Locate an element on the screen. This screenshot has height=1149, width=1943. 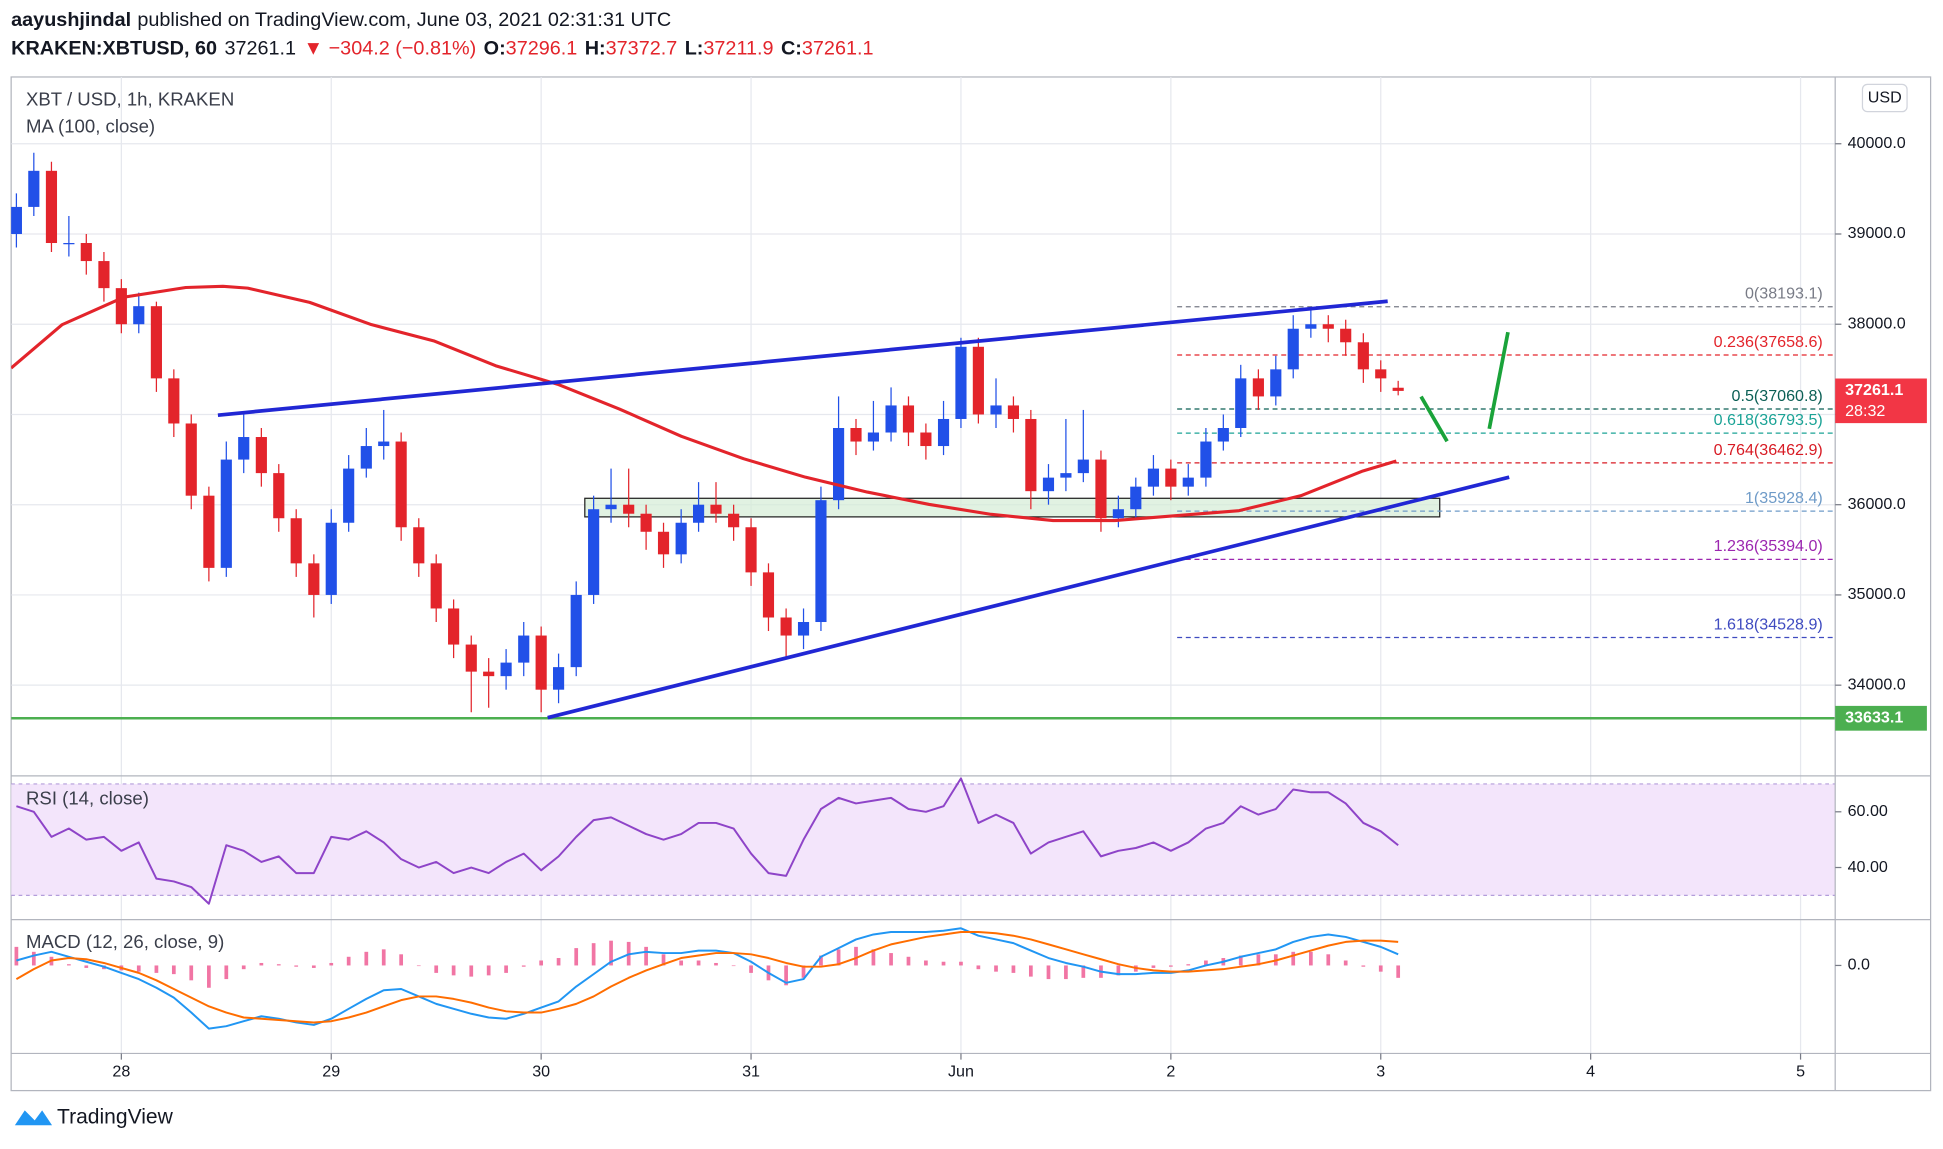
y-tick-label: 60.00 is located at coordinates (1868, 811).